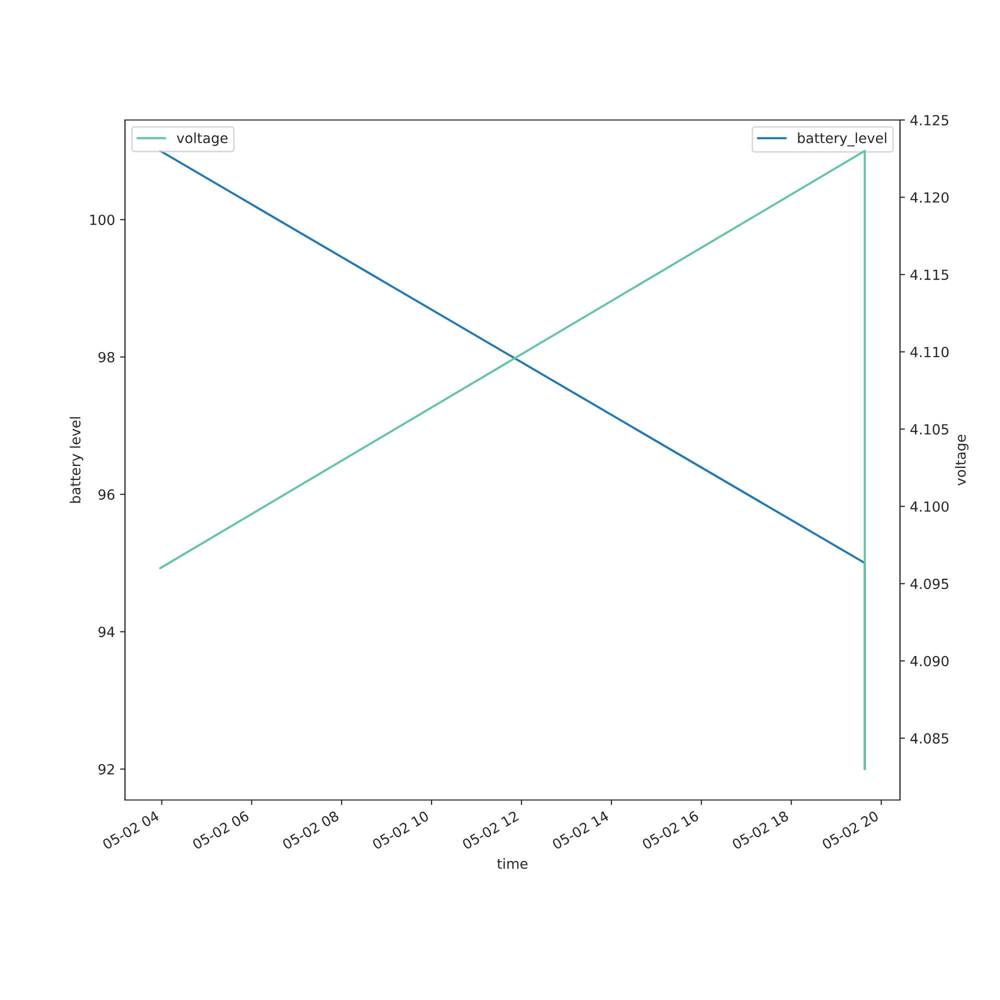 This screenshot has width=1000, height=1000. I want to click on y2-tick-label: 4.085, so click(929, 738).